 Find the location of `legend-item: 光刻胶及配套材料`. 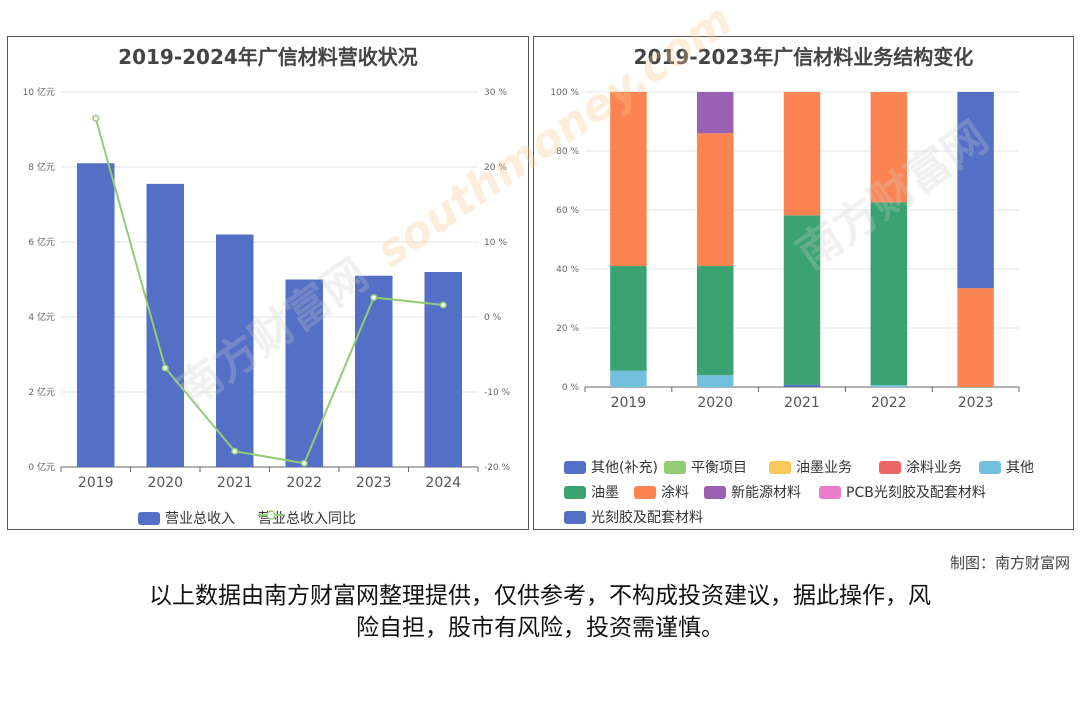

legend-item: 光刻胶及配套材料 is located at coordinates (633, 517).